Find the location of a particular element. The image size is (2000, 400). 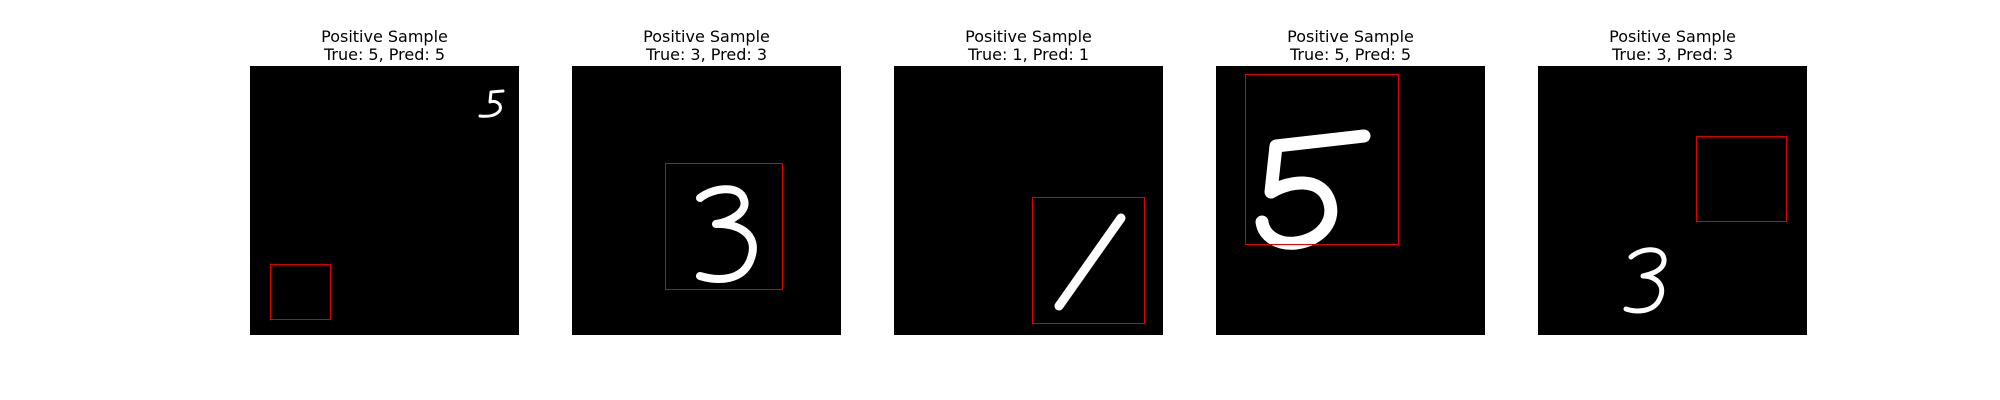

sample-panel-1: Positive Sample True: 5, Pred: 5 is located at coordinates (384, 181).